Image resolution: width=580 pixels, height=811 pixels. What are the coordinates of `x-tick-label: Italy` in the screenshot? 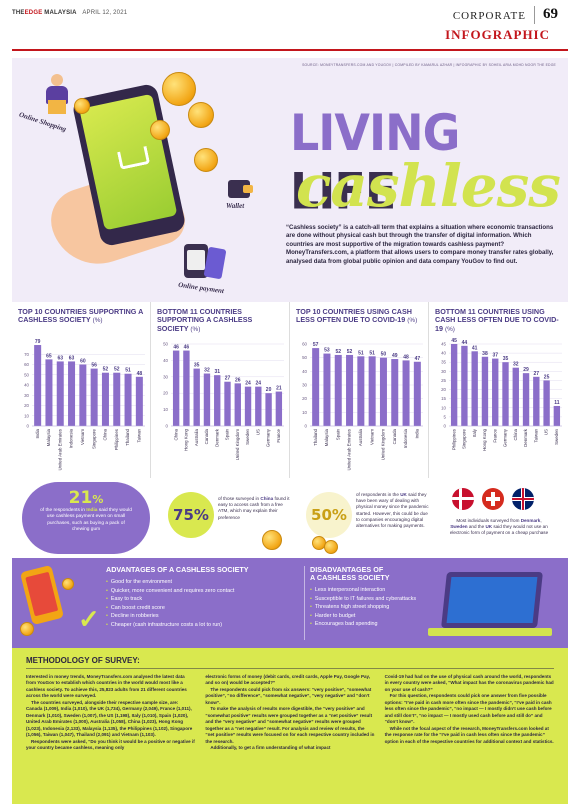 It's located at (474, 432).